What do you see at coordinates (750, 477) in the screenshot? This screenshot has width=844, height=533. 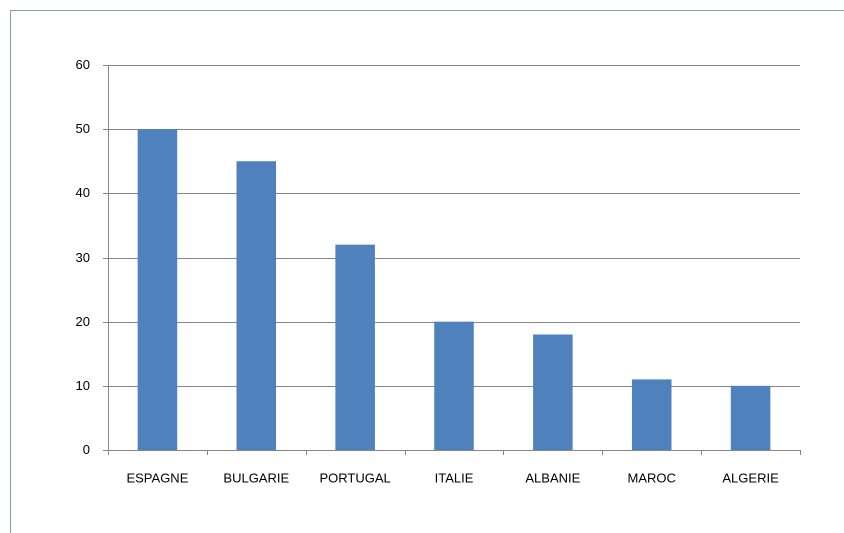 I see `x-tick-label: ALGERIE` at bounding box center [750, 477].